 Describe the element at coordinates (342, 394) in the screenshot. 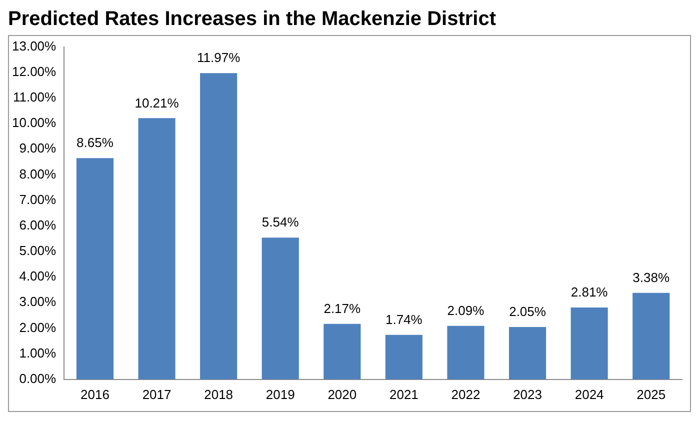

I see `x-tick-label: 2020` at that location.